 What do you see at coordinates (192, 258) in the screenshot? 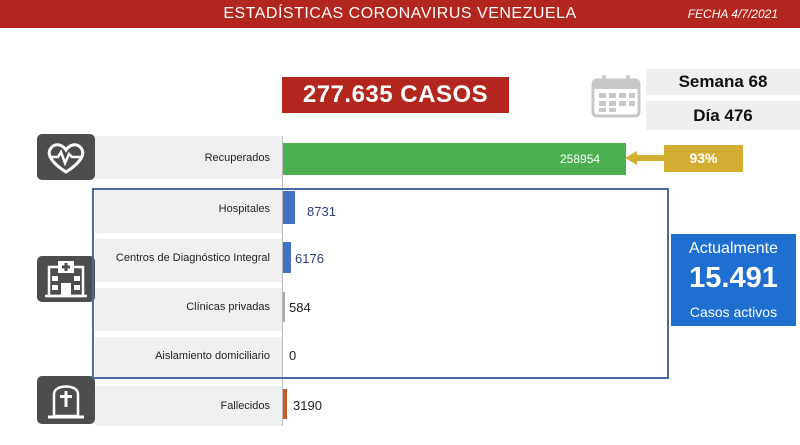
I see `label-cdi: Centros de Diagnóstico Integral` at bounding box center [192, 258].